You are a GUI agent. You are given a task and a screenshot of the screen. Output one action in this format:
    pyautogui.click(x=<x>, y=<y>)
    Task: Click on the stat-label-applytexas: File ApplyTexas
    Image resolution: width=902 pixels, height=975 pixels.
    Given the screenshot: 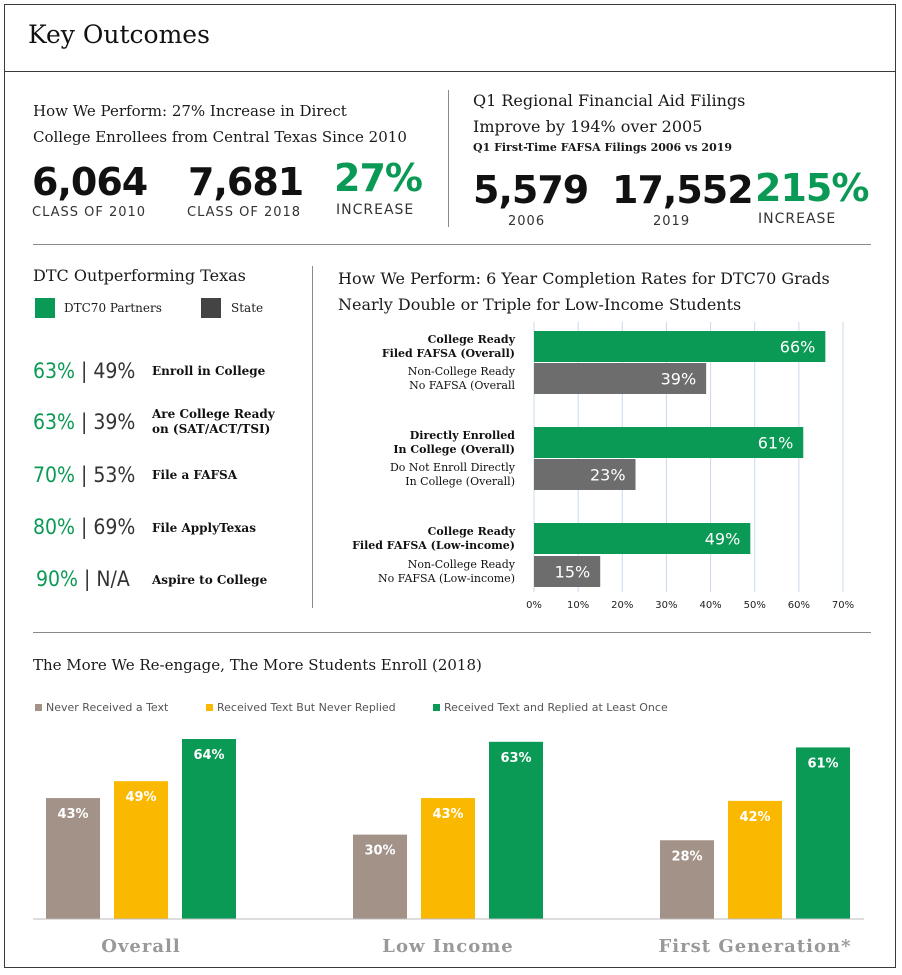 What is the action you would take?
    pyautogui.click(x=204, y=528)
    